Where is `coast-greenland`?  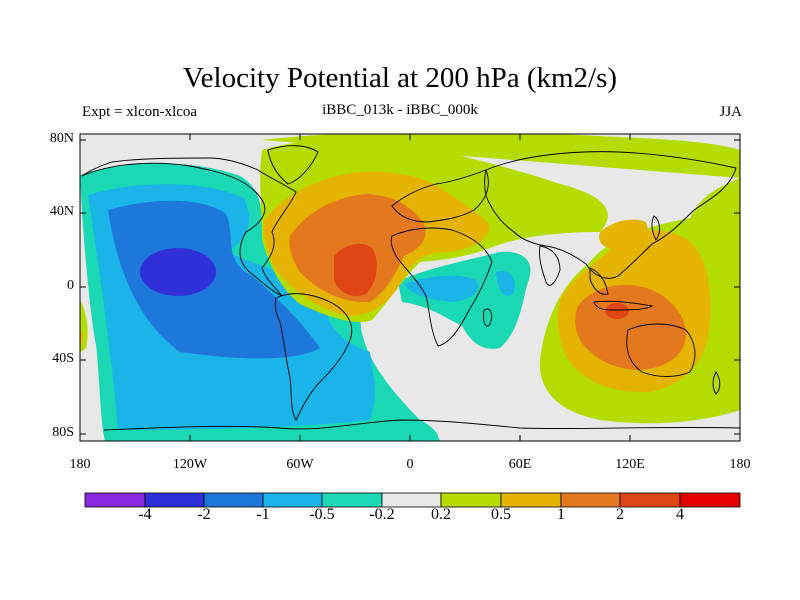
coast-greenland is located at coordinates (293, 165).